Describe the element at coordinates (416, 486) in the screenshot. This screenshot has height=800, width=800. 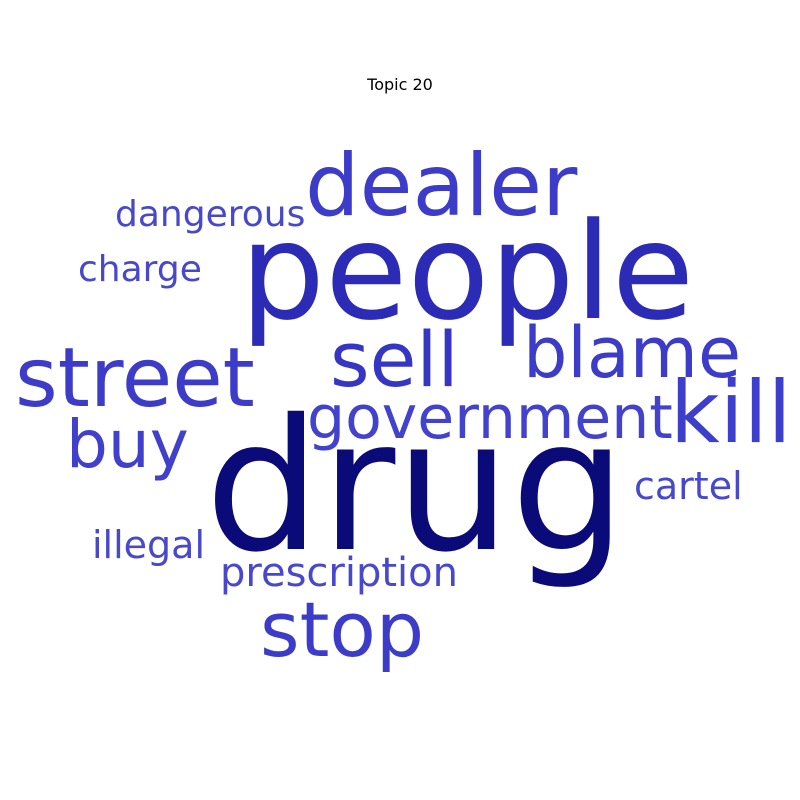
I see `word-drug: drug` at that location.